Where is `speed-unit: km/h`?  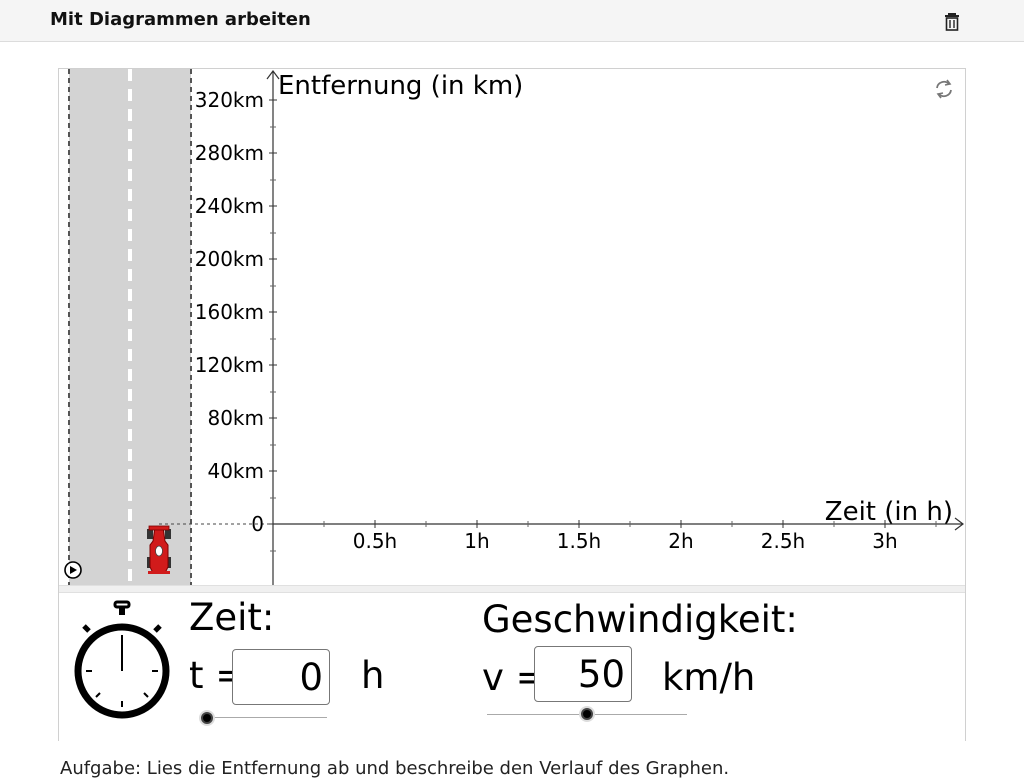 speed-unit: km/h is located at coordinates (709, 677).